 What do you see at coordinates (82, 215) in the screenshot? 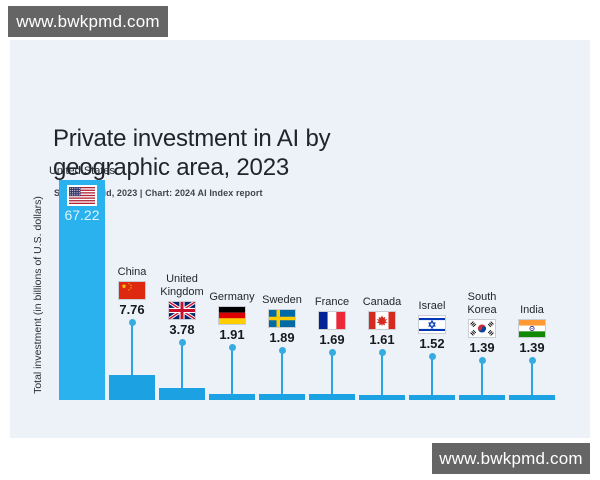
I see `bar-value-us: 67.22` at bounding box center [82, 215].